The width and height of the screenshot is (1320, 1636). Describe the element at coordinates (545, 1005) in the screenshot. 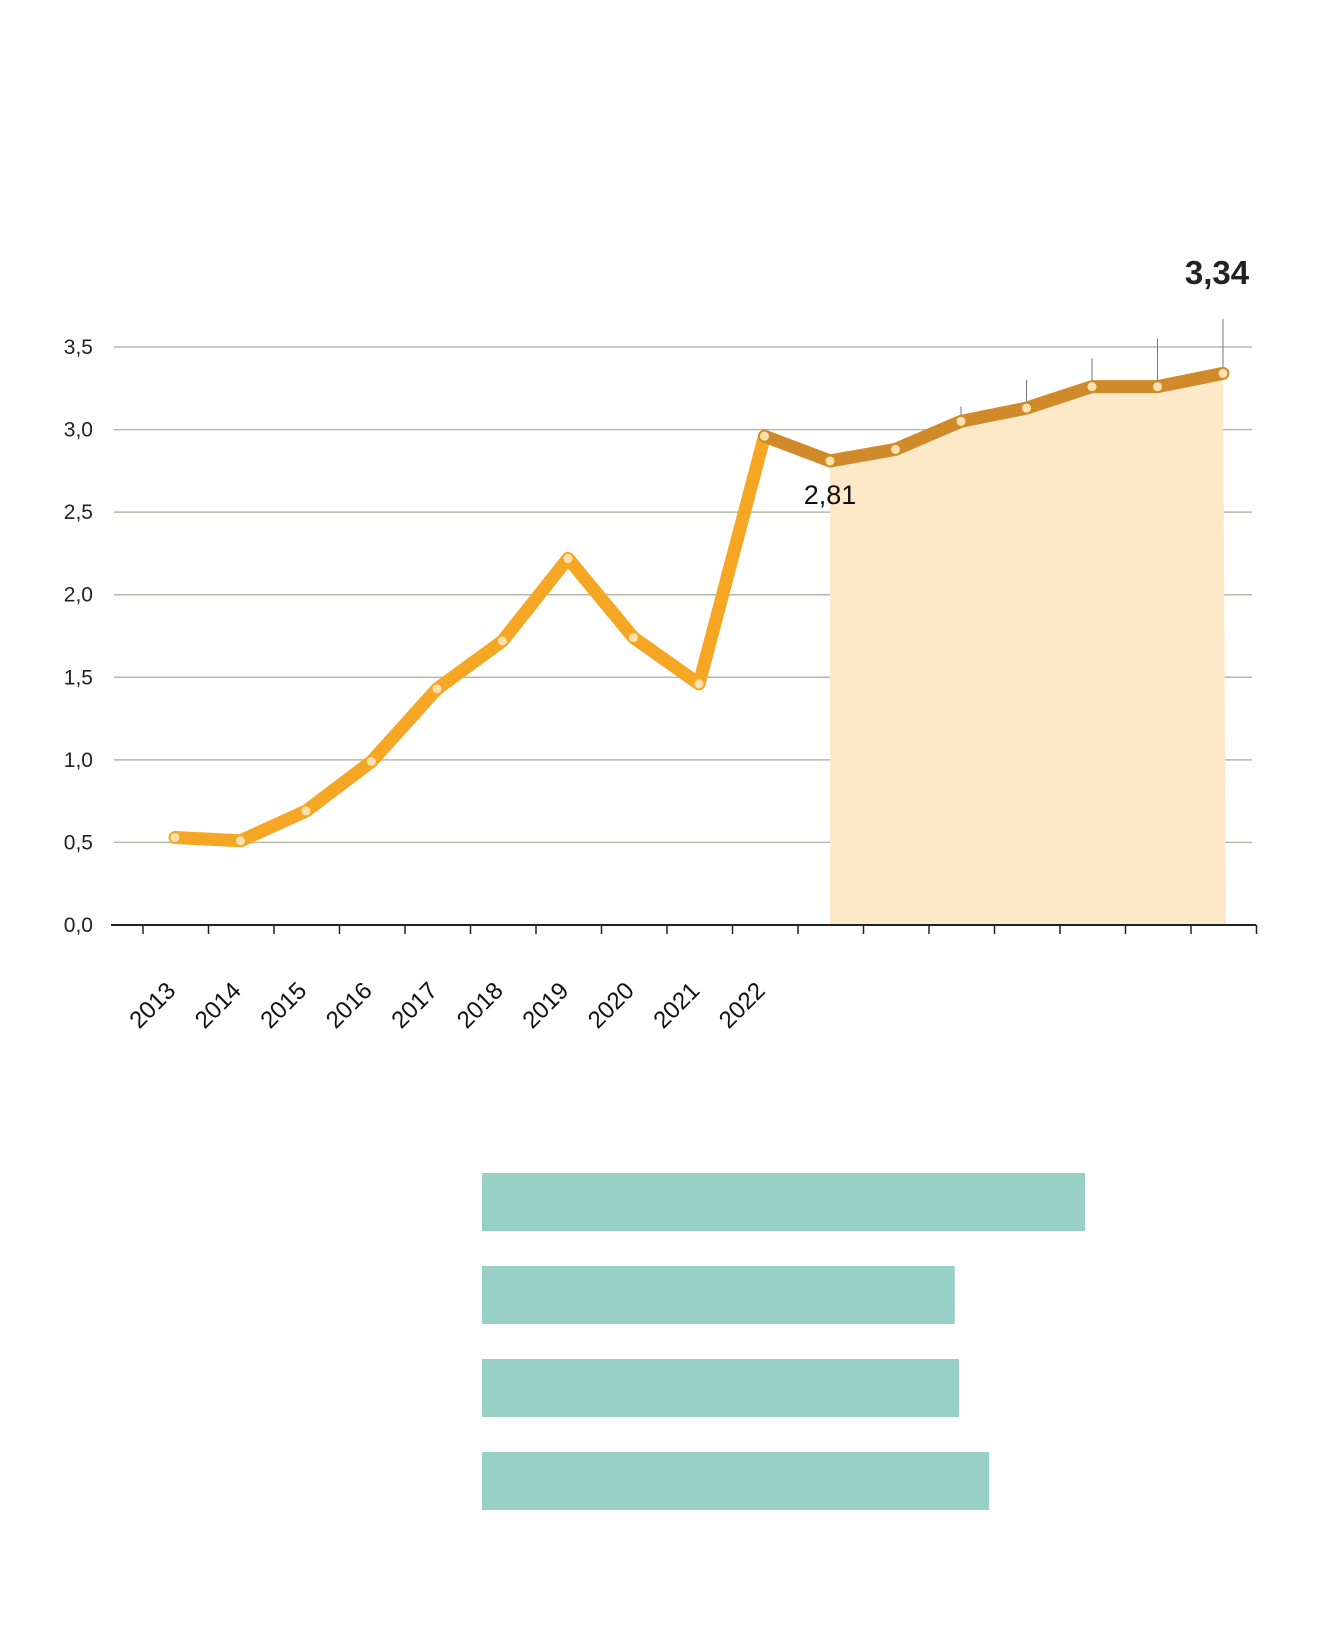

I see `x-tick-label: 2019` at that location.